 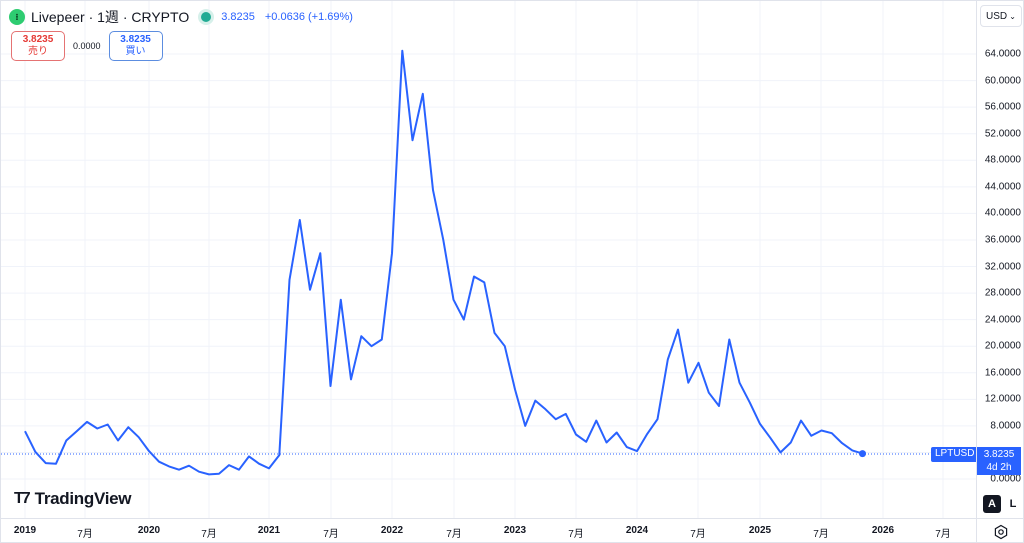 What do you see at coordinates (760, 530) in the screenshot?
I see `time-axis-label: 2025` at bounding box center [760, 530].